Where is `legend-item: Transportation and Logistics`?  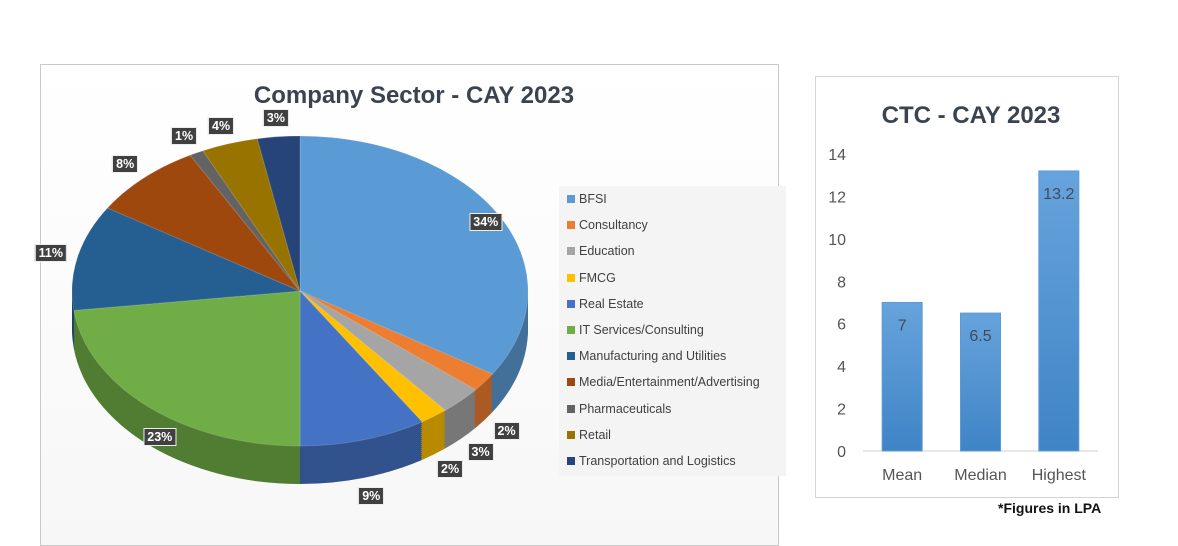
legend-item: Transportation and Logistics is located at coordinates (651, 461).